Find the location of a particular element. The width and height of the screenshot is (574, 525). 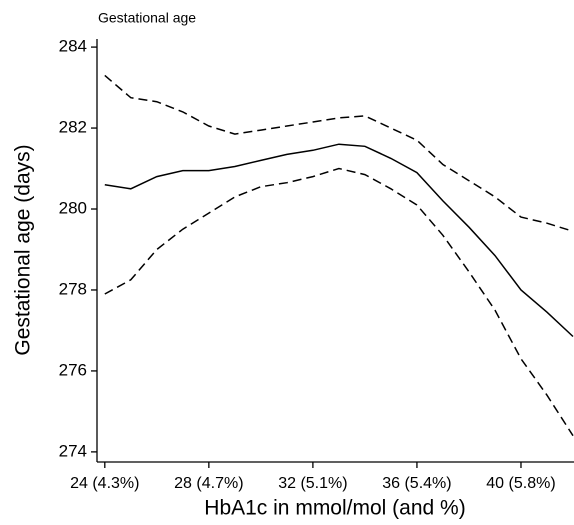

y-tick-label: 278 is located at coordinates (73, 288).